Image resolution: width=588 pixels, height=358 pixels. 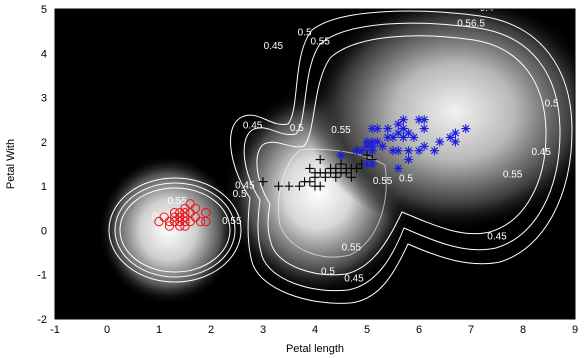 I want to click on x-tick-label: 8, so click(x=523, y=330).